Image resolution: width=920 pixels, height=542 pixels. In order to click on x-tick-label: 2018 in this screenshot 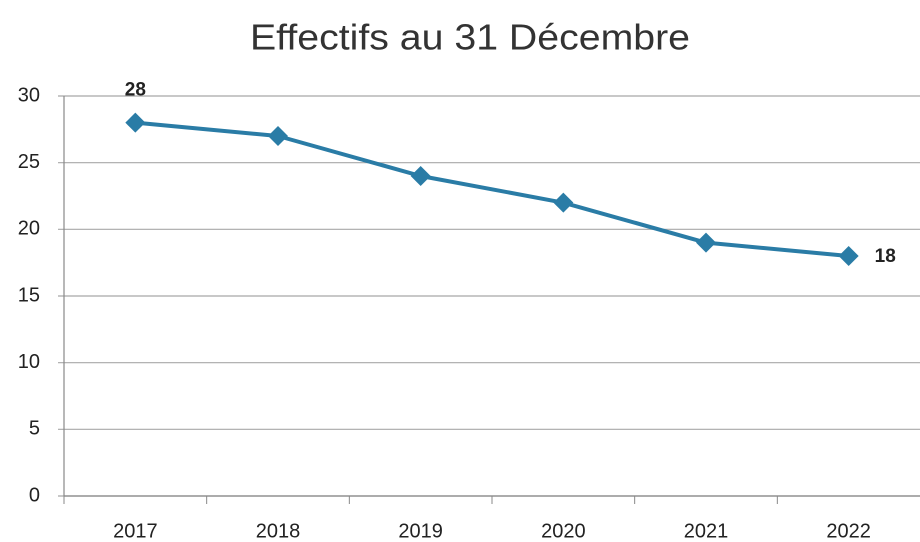, I will do `click(278, 531)`.